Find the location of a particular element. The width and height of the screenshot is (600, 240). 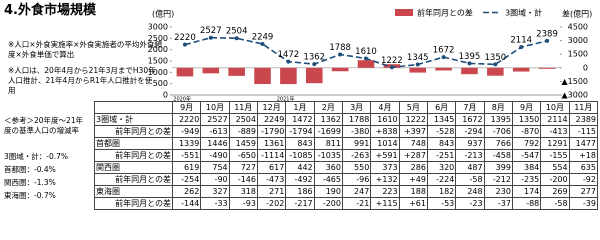

header-cell: 11月 is located at coordinates (243, 107).